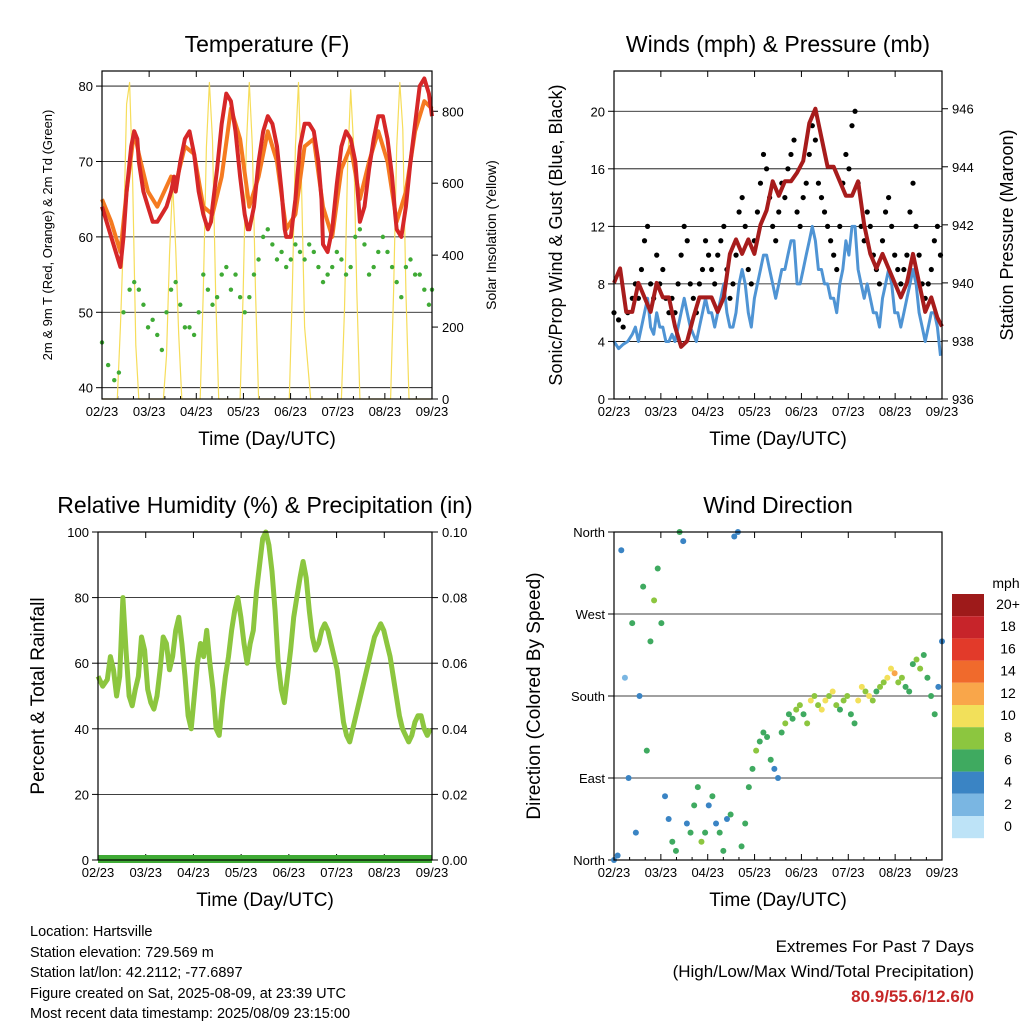  I want to click on y2-tick-label: 0.06, so click(454, 663).